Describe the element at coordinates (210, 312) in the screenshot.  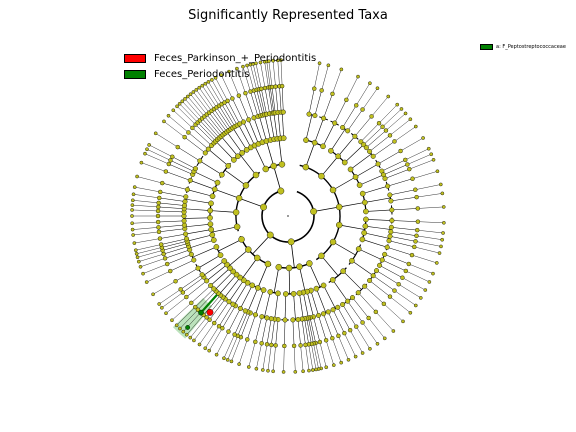
I see `highlighted-taxon-node` at that location.